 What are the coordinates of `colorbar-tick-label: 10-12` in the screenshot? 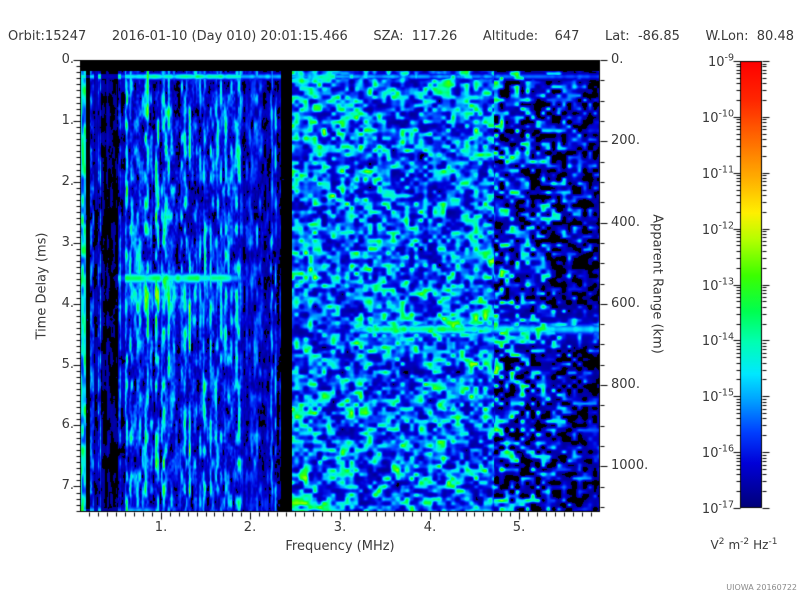 It's located at (717, 230).